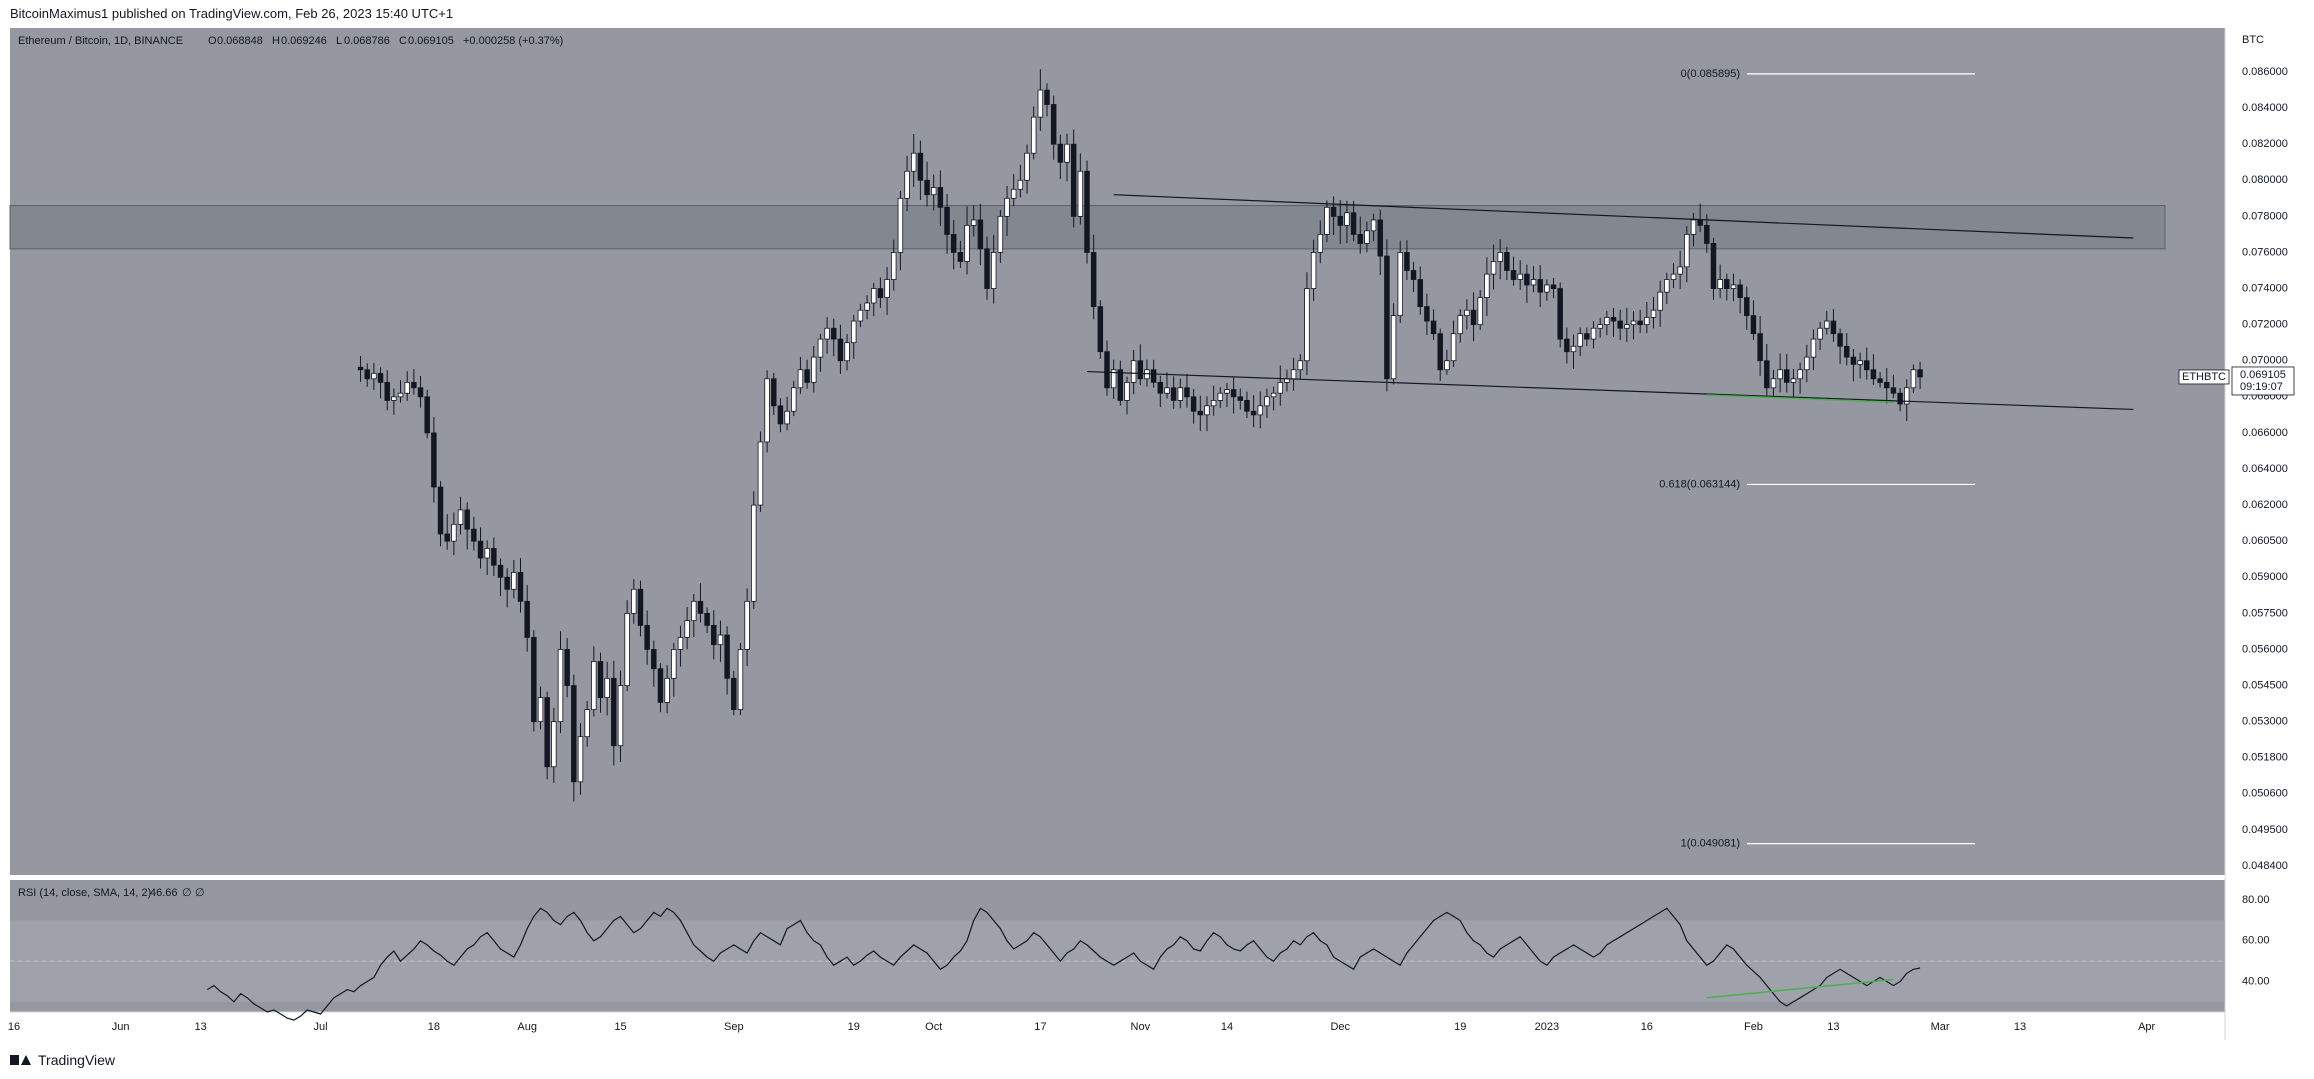  Describe the element at coordinates (1800, 988) in the screenshot. I see `rsi-divergence-line` at that location.